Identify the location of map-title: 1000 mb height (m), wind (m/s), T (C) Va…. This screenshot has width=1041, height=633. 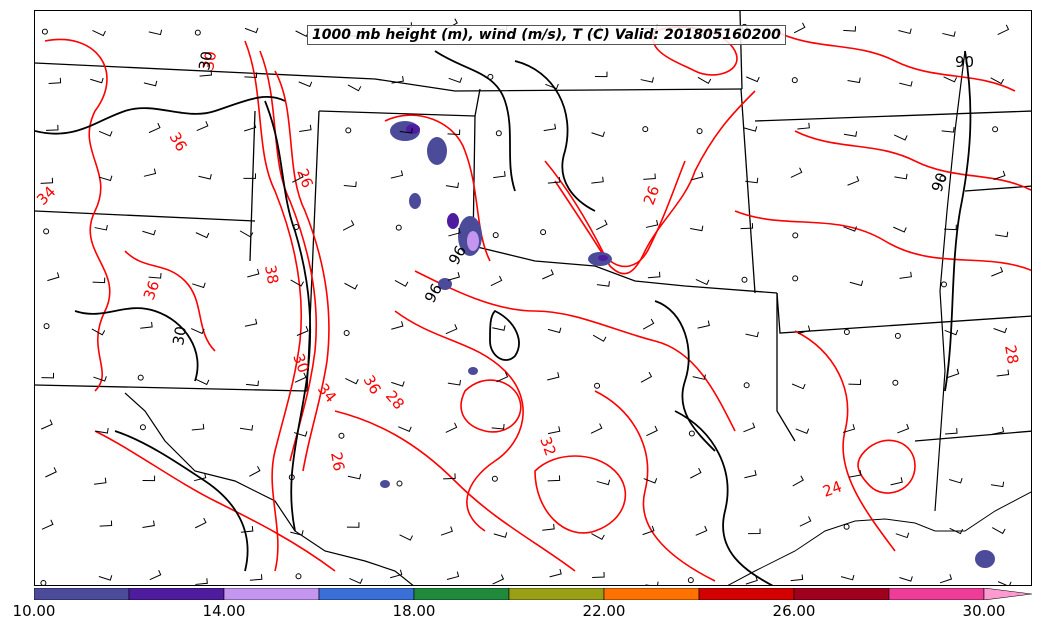
(546, 35).